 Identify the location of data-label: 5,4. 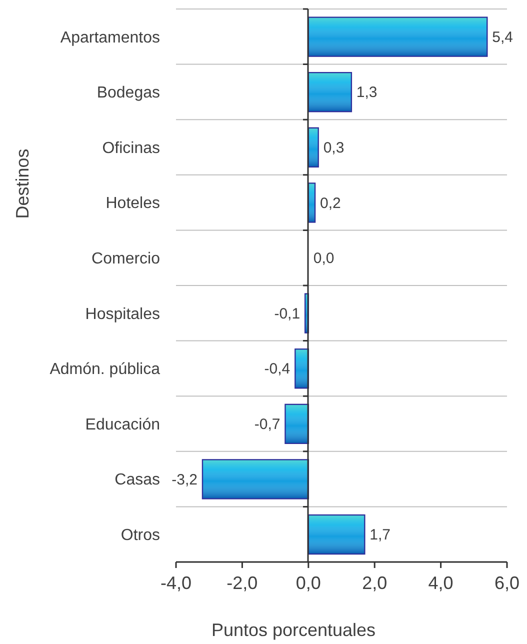
(502, 37).